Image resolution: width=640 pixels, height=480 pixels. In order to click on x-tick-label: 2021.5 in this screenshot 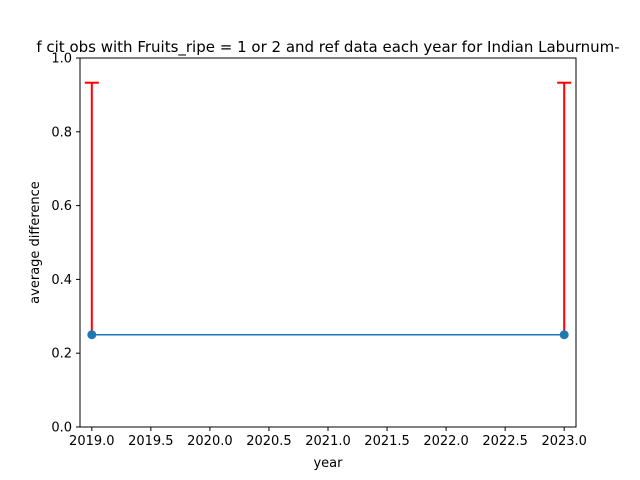, I will do `click(387, 441)`.